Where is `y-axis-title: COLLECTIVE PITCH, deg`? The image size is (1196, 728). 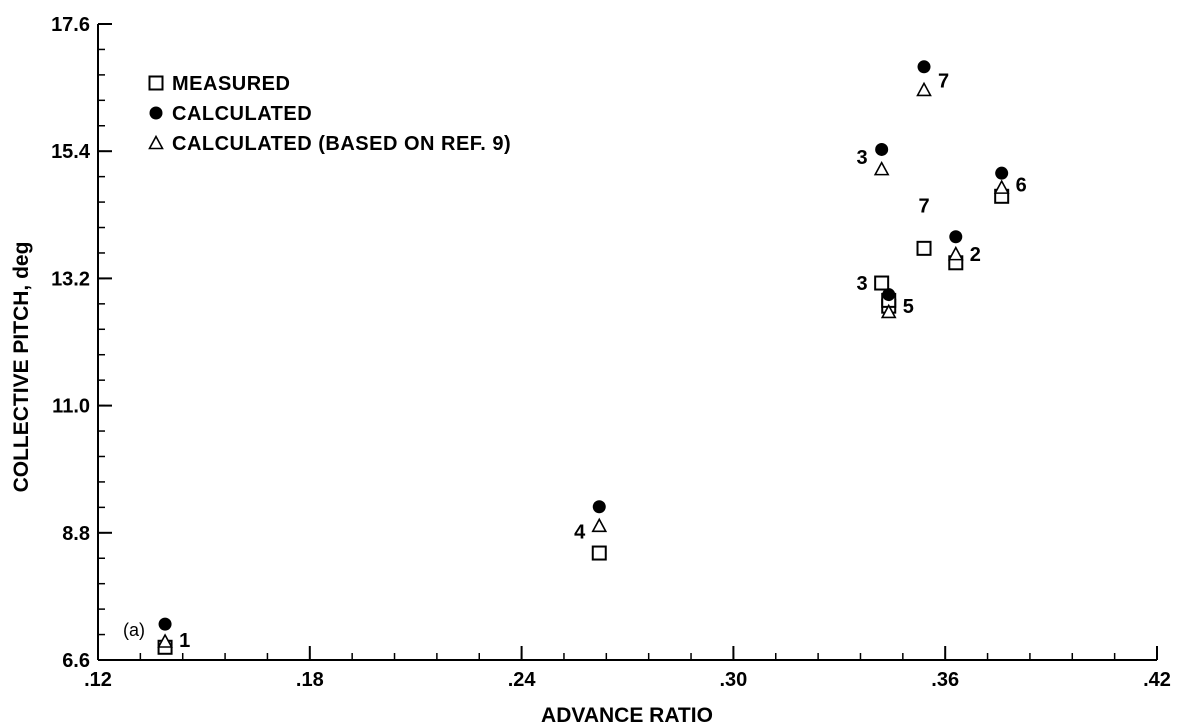 y-axis-title: COLLECTIVE PITCH, deg is located at coordinates (21, 367).